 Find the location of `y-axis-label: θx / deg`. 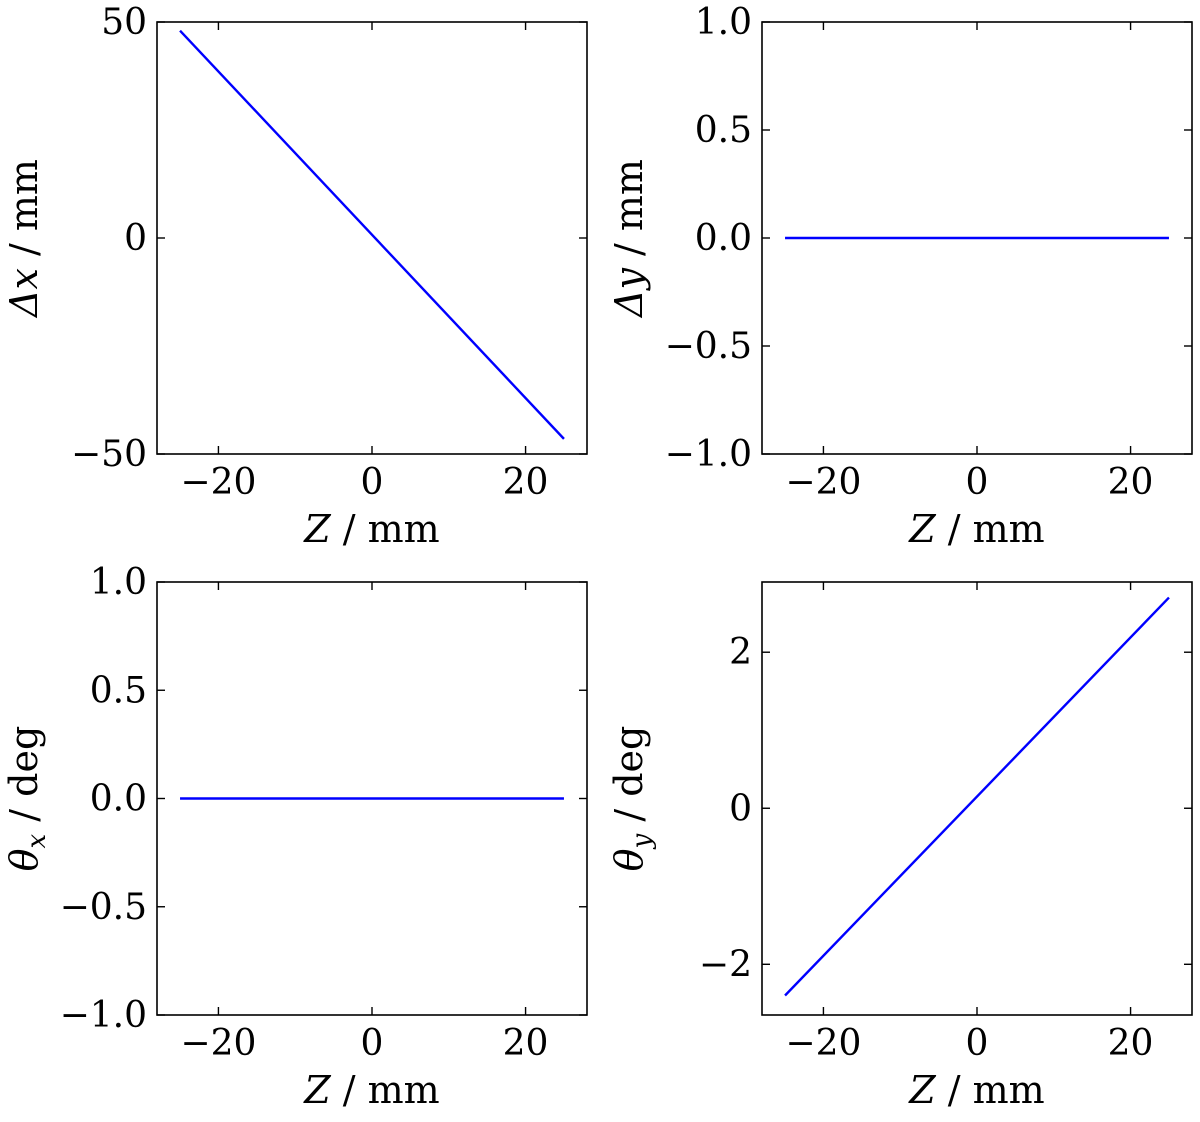

y-axis-label: θx / deg is located at coordinates (27, 799).